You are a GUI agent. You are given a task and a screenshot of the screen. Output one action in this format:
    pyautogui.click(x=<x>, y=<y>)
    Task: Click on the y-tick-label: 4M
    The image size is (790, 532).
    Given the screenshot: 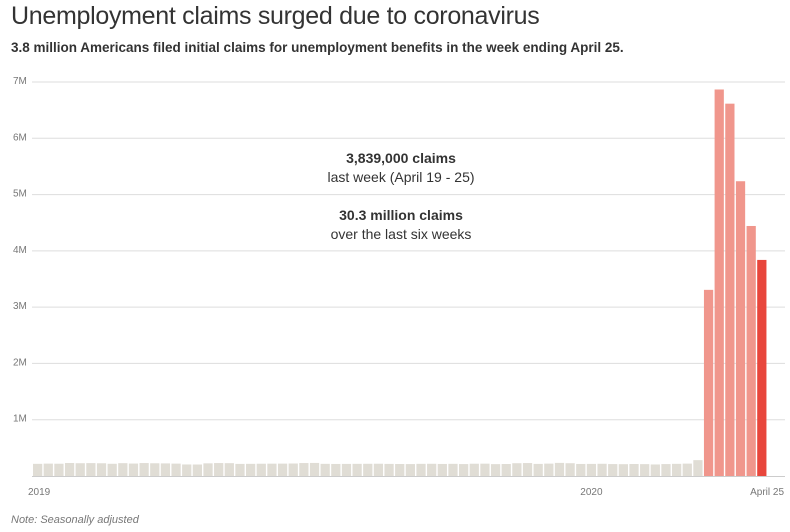 What is the action you would take?
    pyautogui.click(x=20, y=250)
    